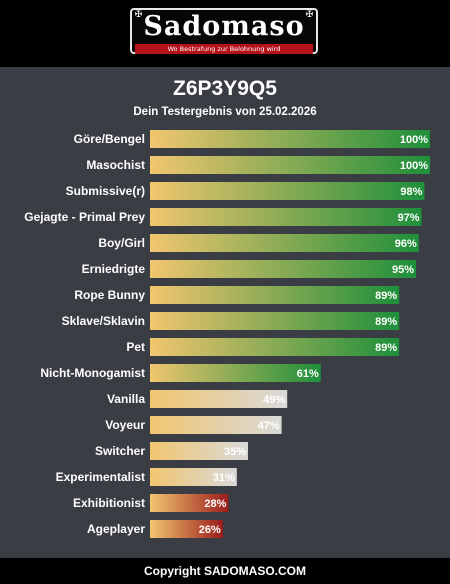  What do you see at coordinates (121, 243) in the screenshot?
I see `category-label: Boy/Girl` at bounding box center [121, 243].